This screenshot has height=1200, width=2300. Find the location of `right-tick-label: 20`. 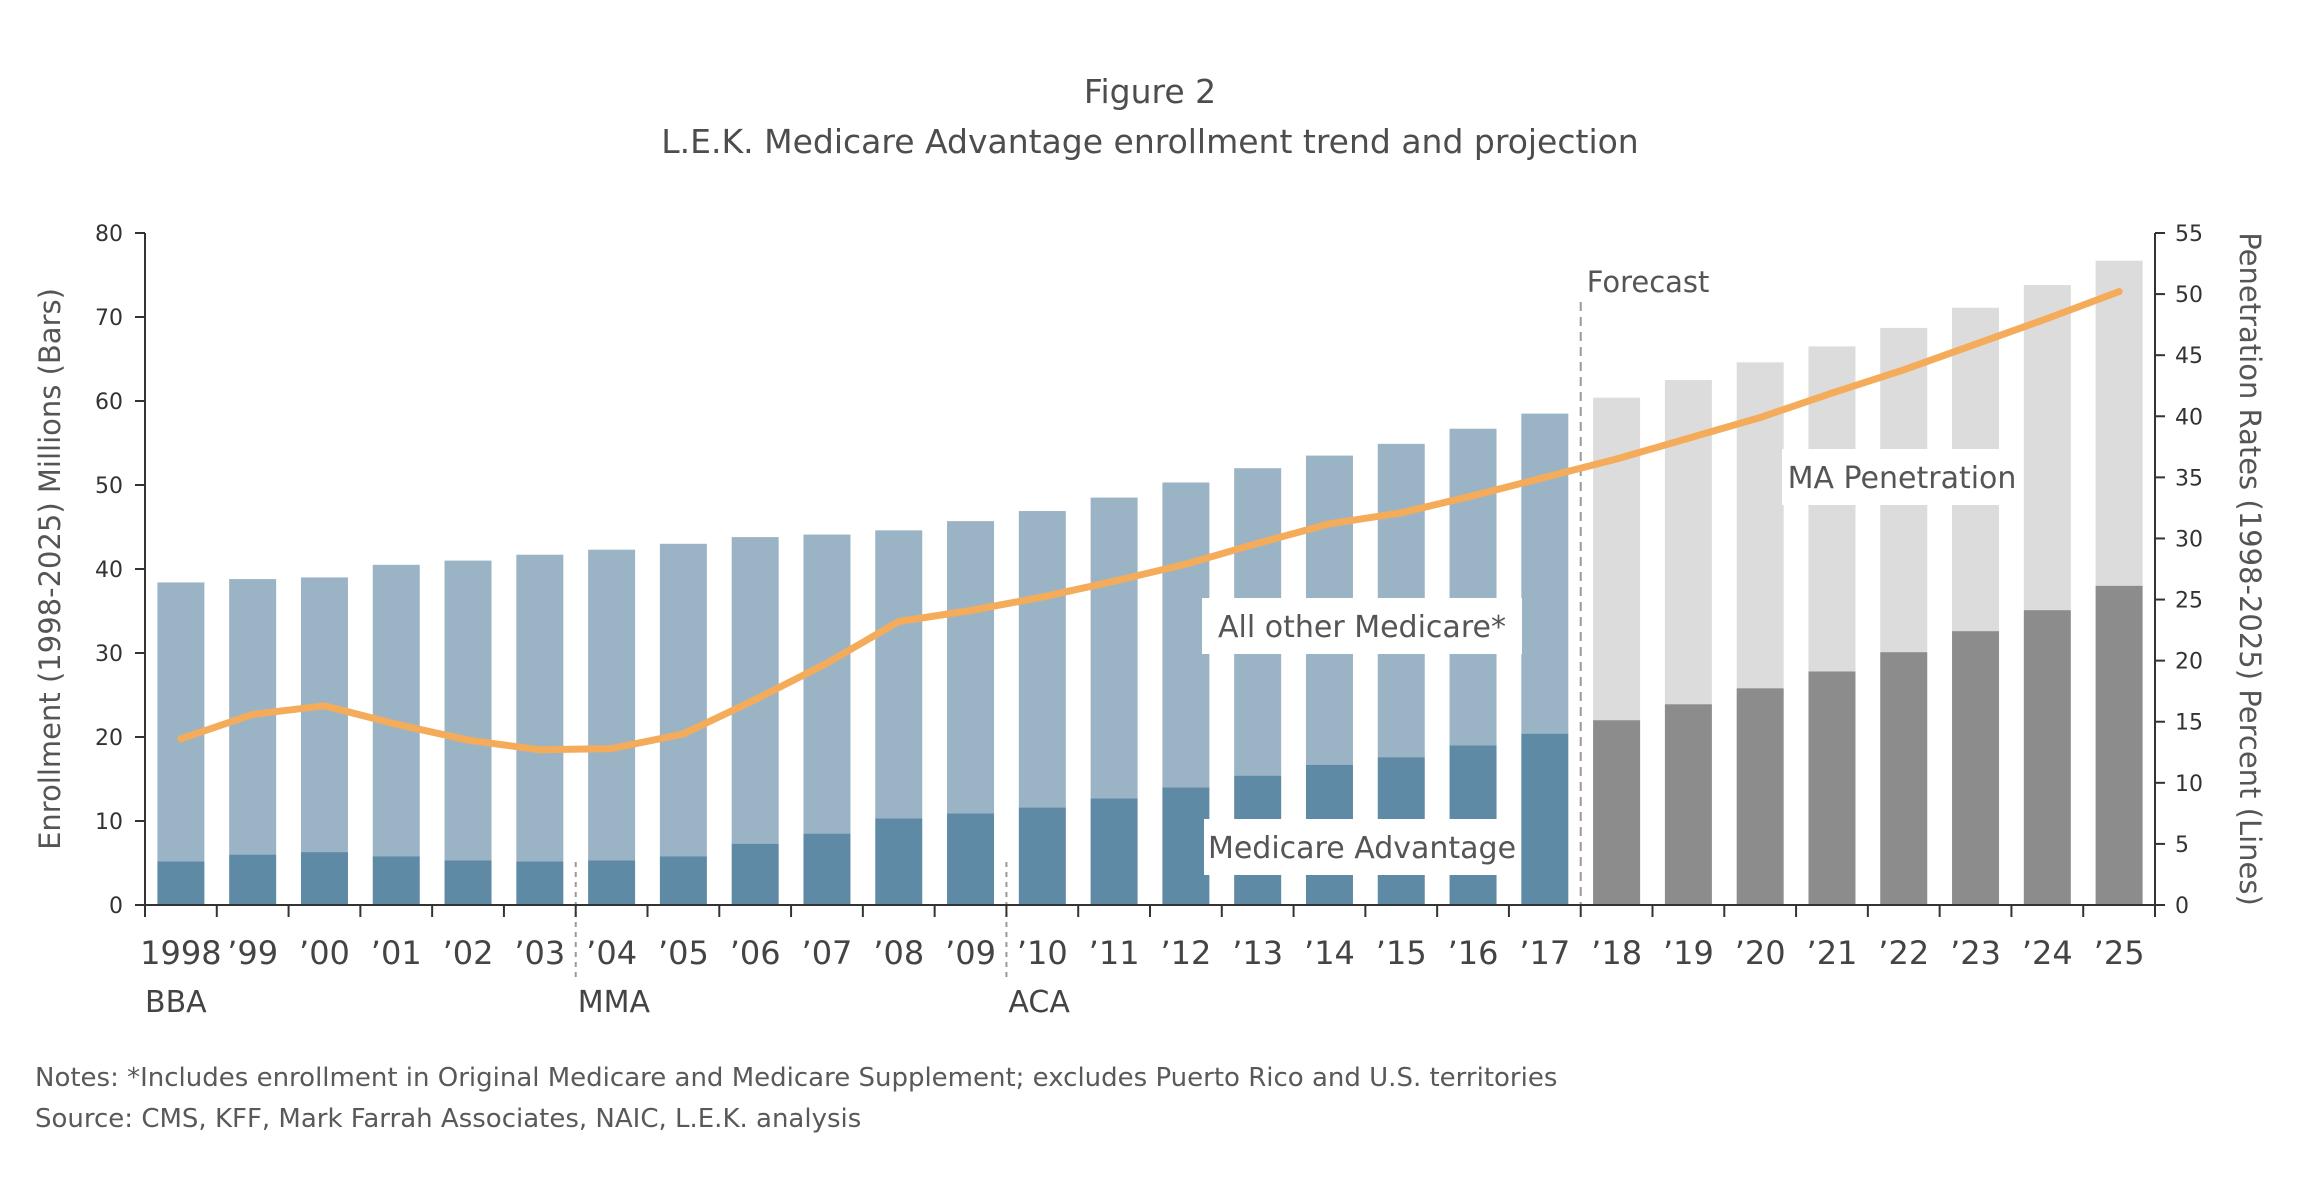

right-tick-label: 20 is located at coordinates (2189, 662).